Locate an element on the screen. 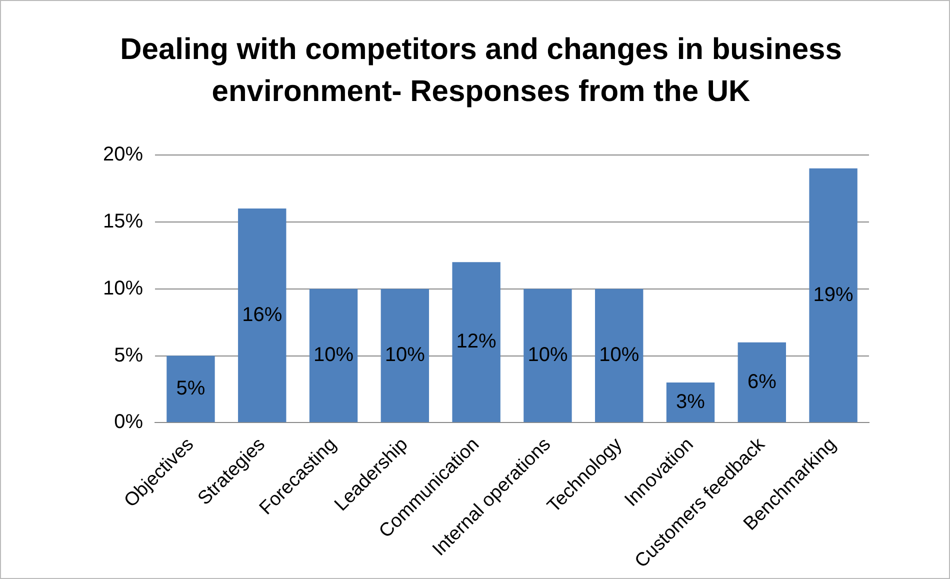 The height and width of the screenshot is (579, 950). data-label: 16% is located at coordinates (262, 315).